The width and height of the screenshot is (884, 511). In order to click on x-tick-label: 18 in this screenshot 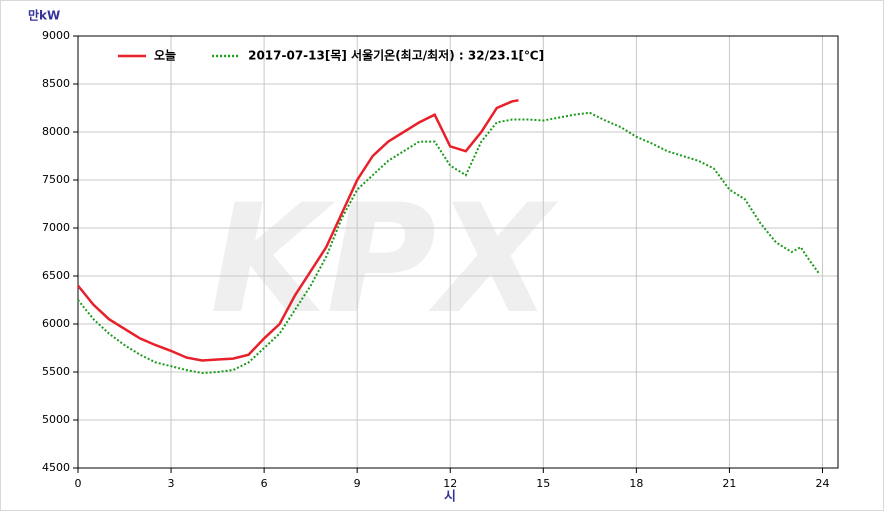, I will do `click(636, 483)`.